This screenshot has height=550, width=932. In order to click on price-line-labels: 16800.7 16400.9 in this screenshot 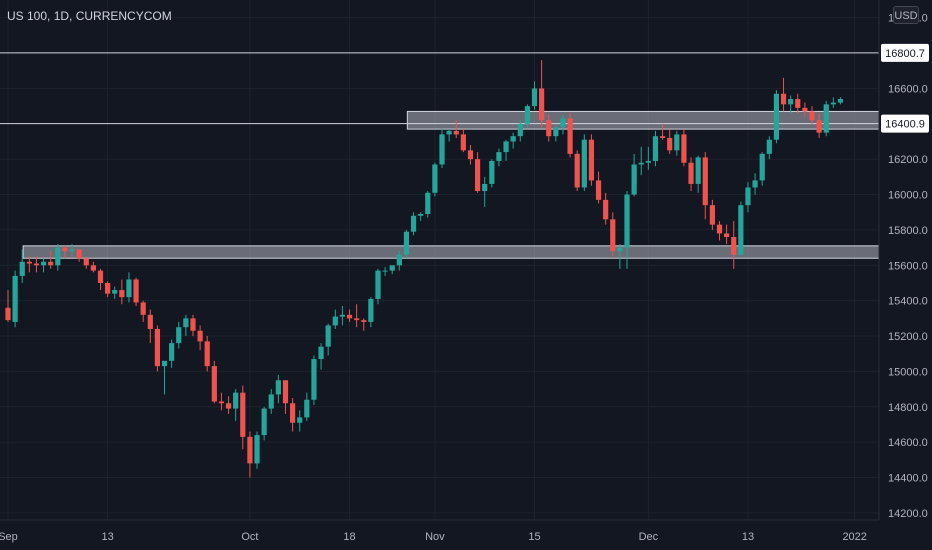, I will do `click(905, 88)`.